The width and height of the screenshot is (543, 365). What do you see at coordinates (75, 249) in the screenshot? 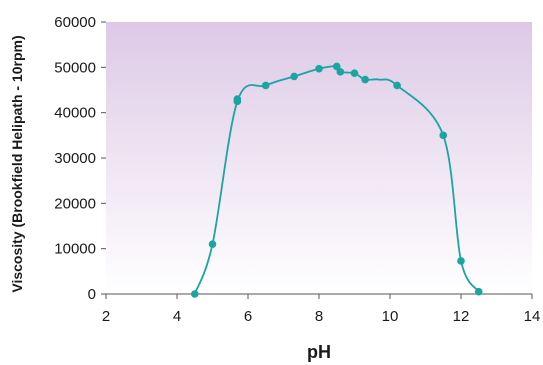
I see `y-tick-label: 10000` at bounding box center [75, 249].